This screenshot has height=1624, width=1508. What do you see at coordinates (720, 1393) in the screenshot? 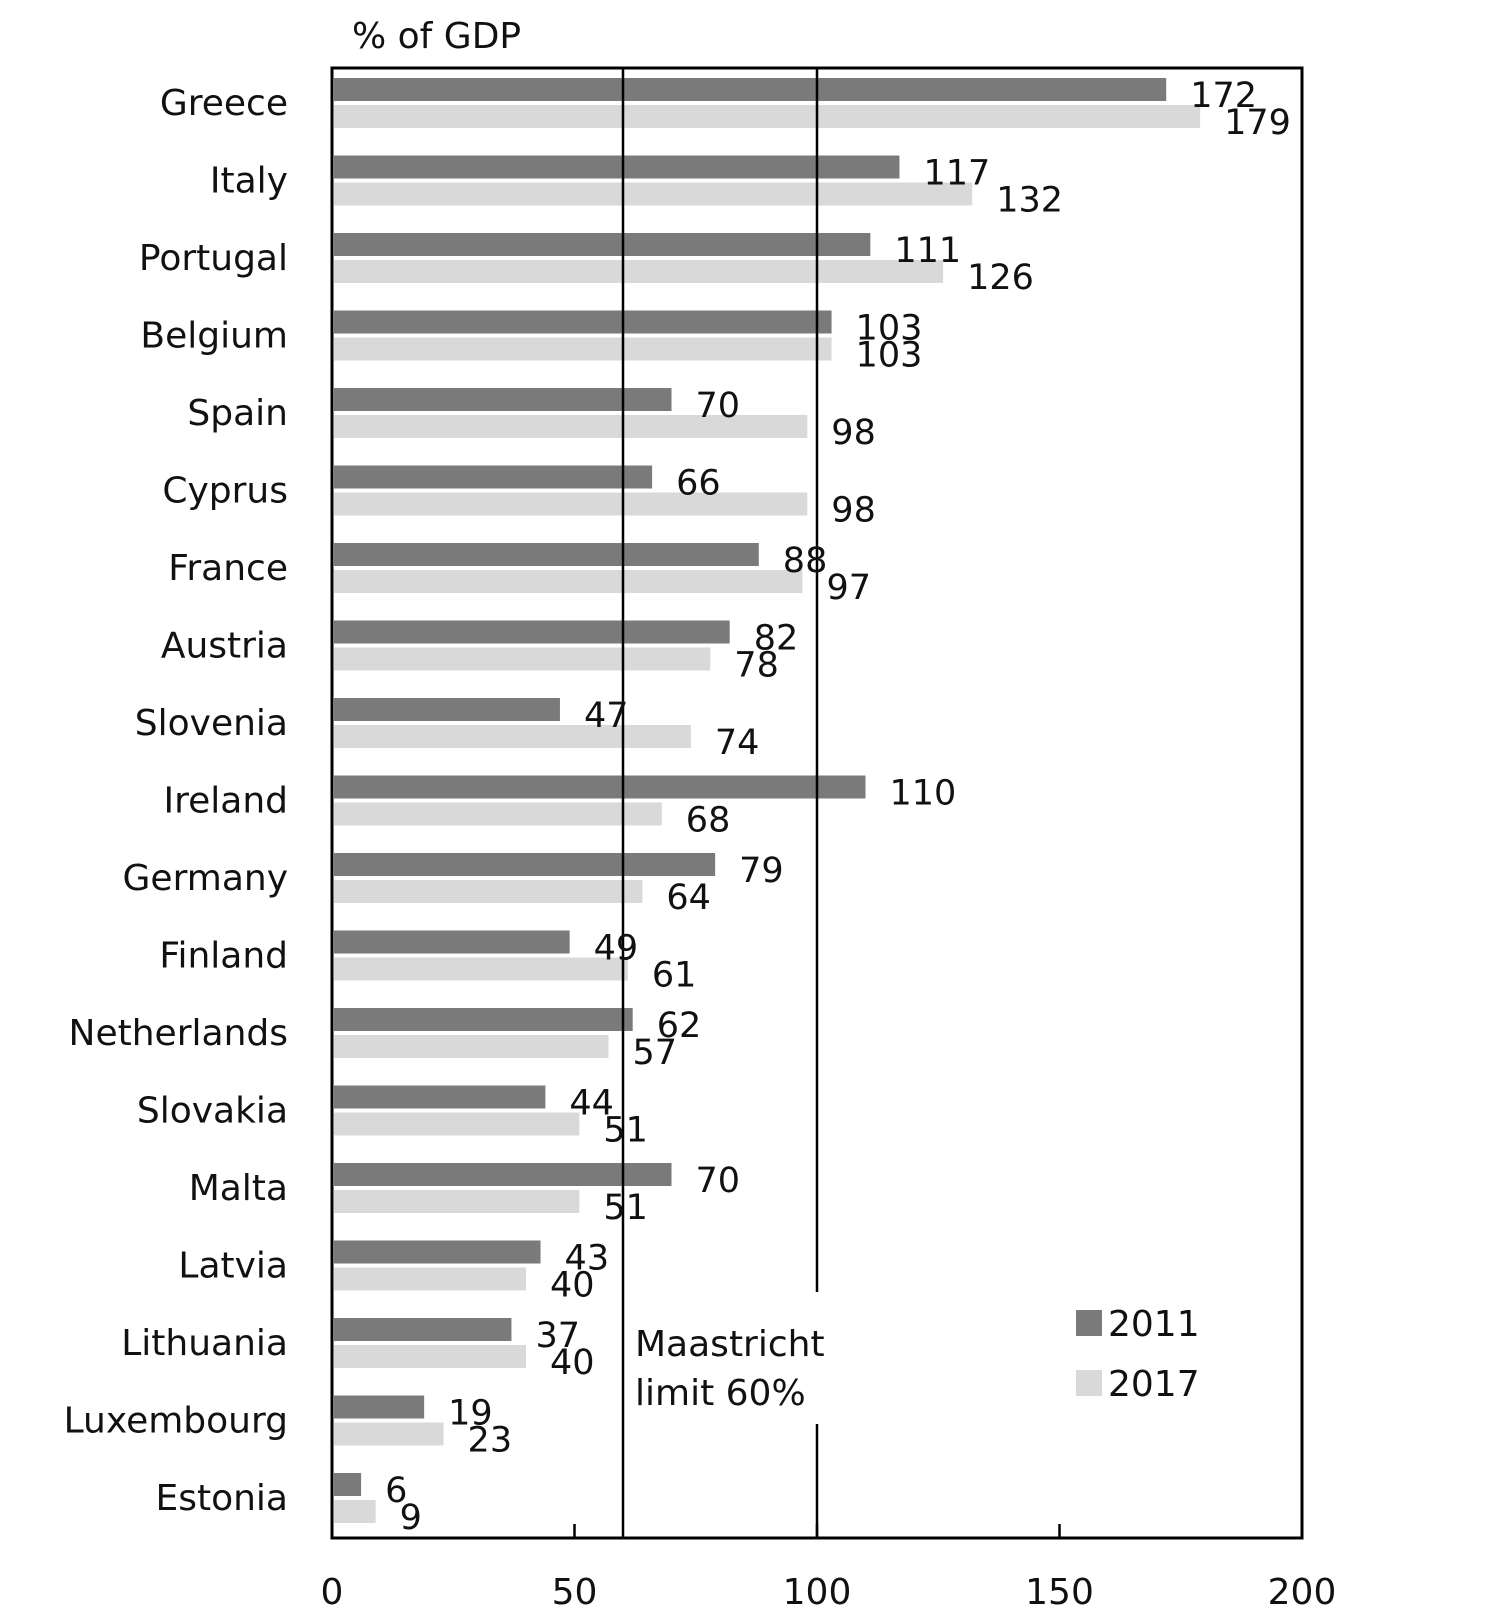
I see `maastricht-label-line-2: limit 60%` at bounding box center [720, 1393].